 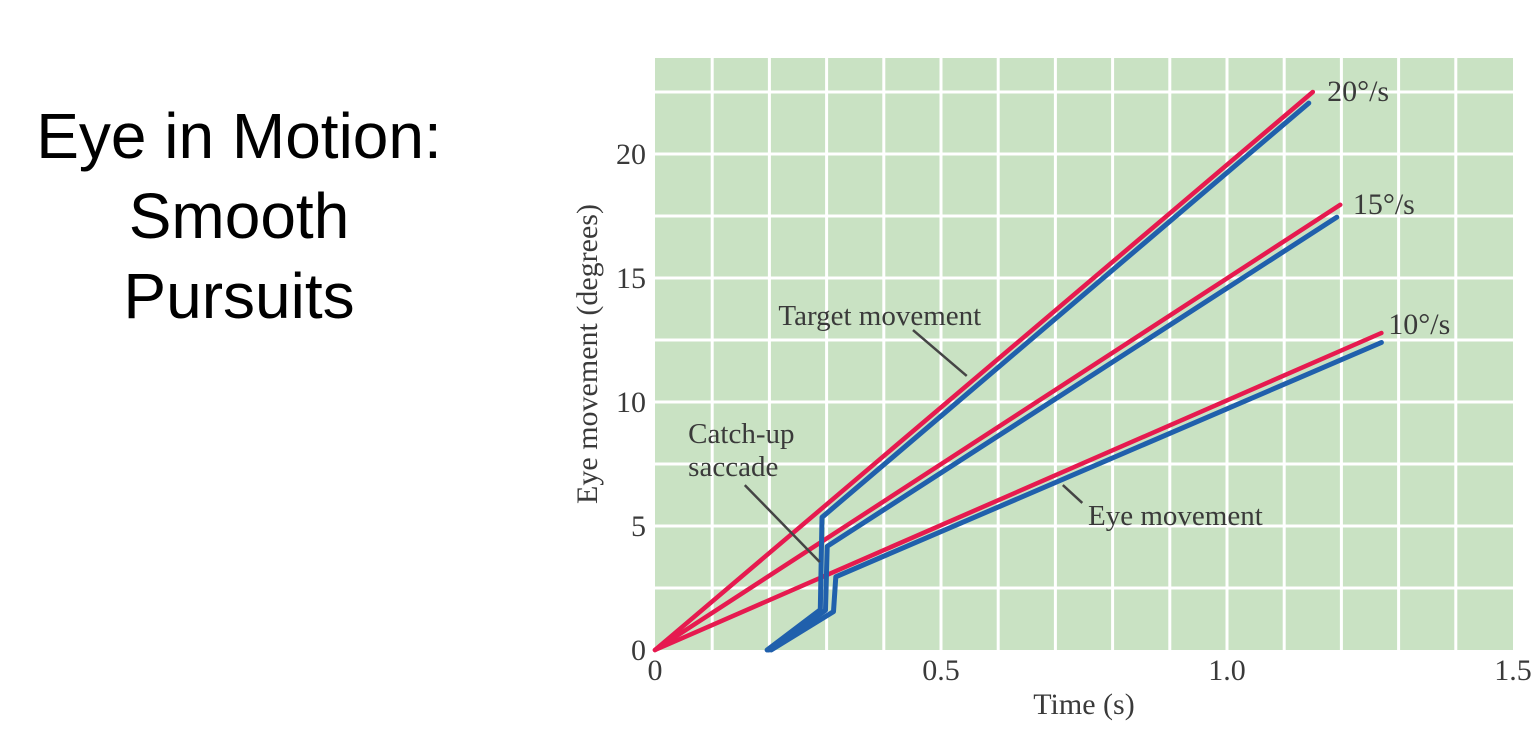 What do you see at coordinates (782, 523) in the screenshot?
I see `annotation-catch-up-saccade-pointer` at bounding box center [782, 523].